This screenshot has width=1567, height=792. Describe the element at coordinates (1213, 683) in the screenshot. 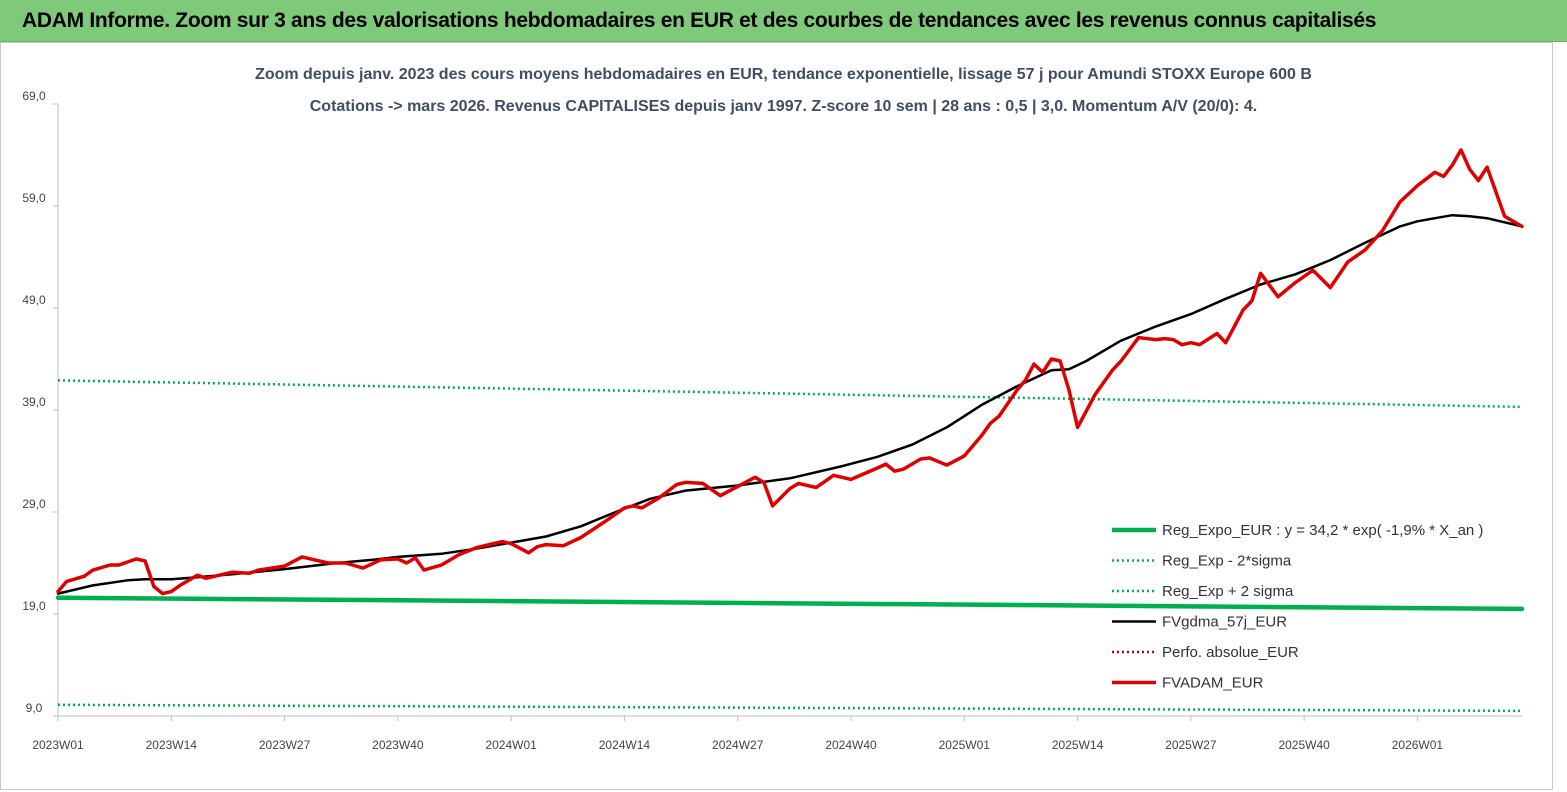

I see `legend-label-5: FVADAM_EUR` at that location.